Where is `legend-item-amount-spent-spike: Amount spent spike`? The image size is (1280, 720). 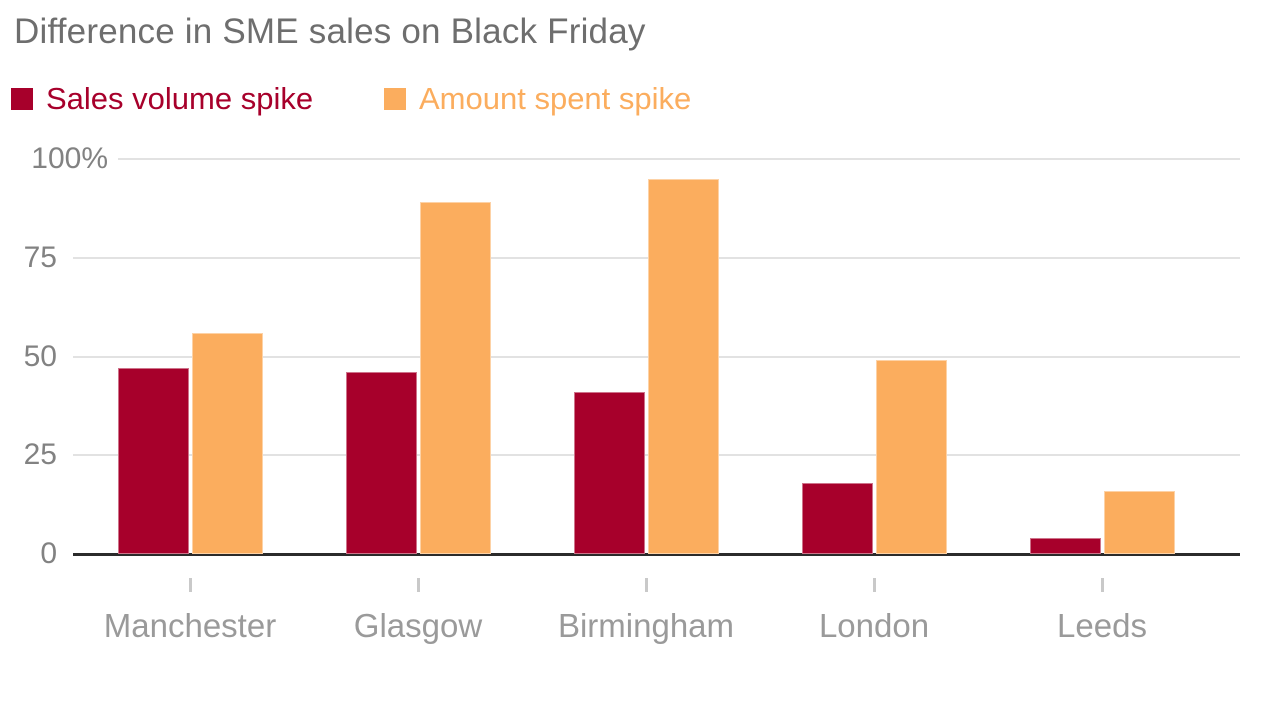 legend-item-amount-spent-spike: Amount spent spike is located at coordinates (537, 99).